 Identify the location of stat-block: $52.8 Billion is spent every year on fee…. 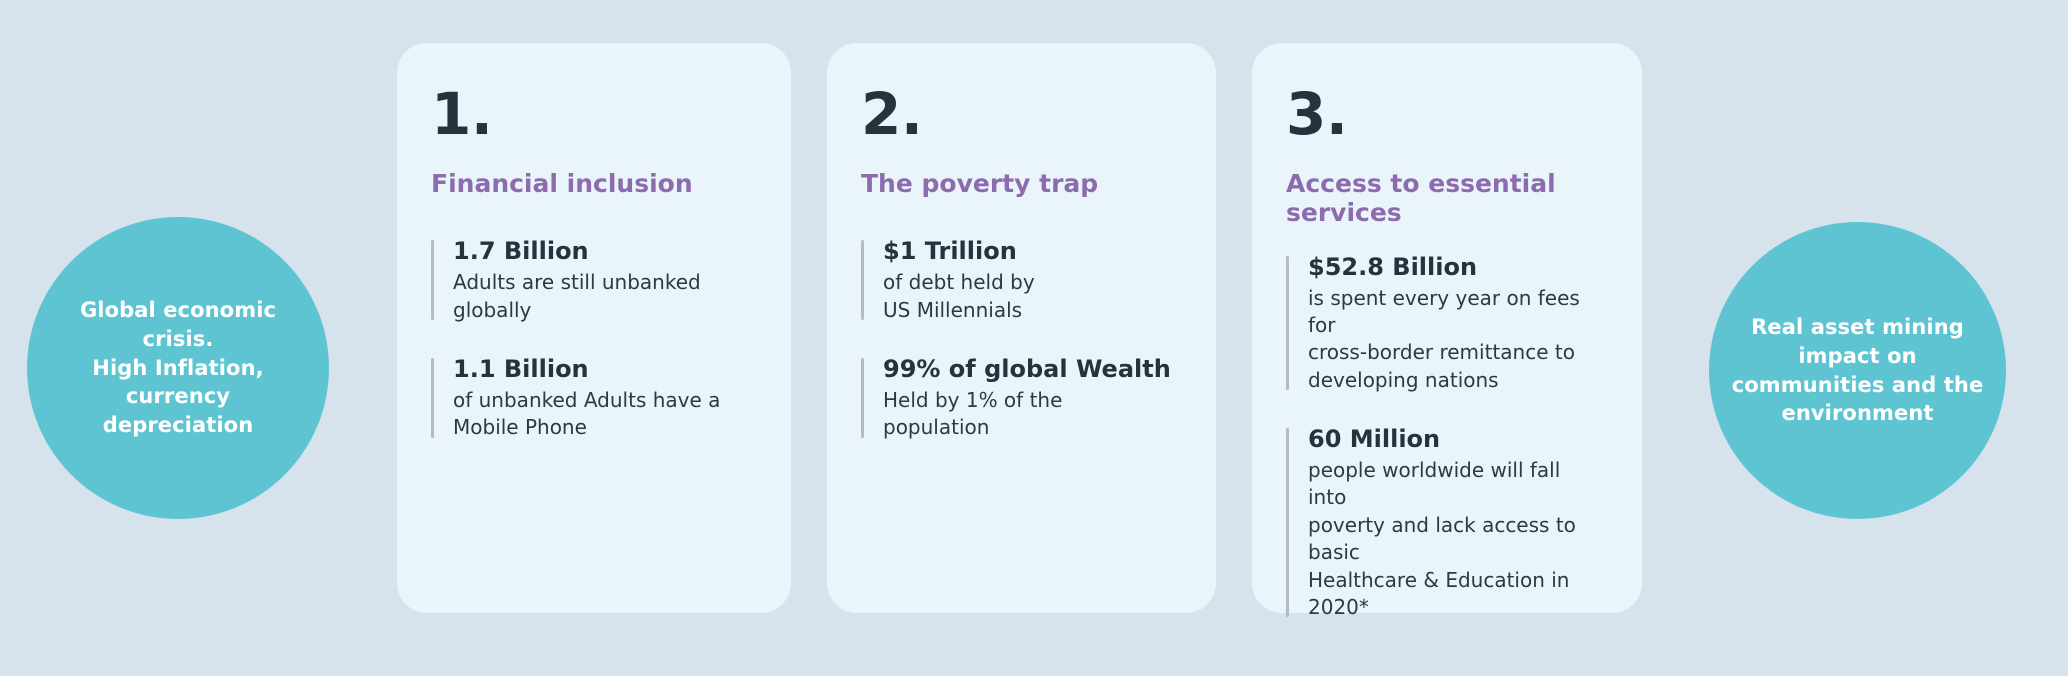
(1444, 323).